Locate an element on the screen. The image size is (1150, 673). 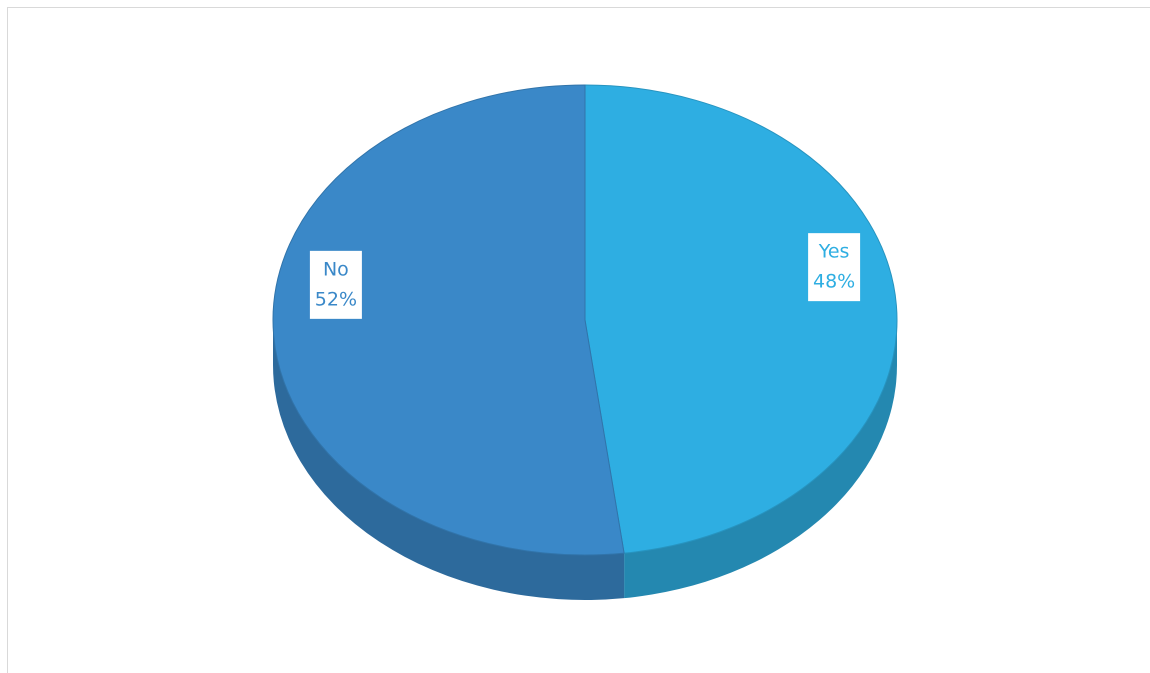
data-label-category: No is located at coordinates (336, 269).